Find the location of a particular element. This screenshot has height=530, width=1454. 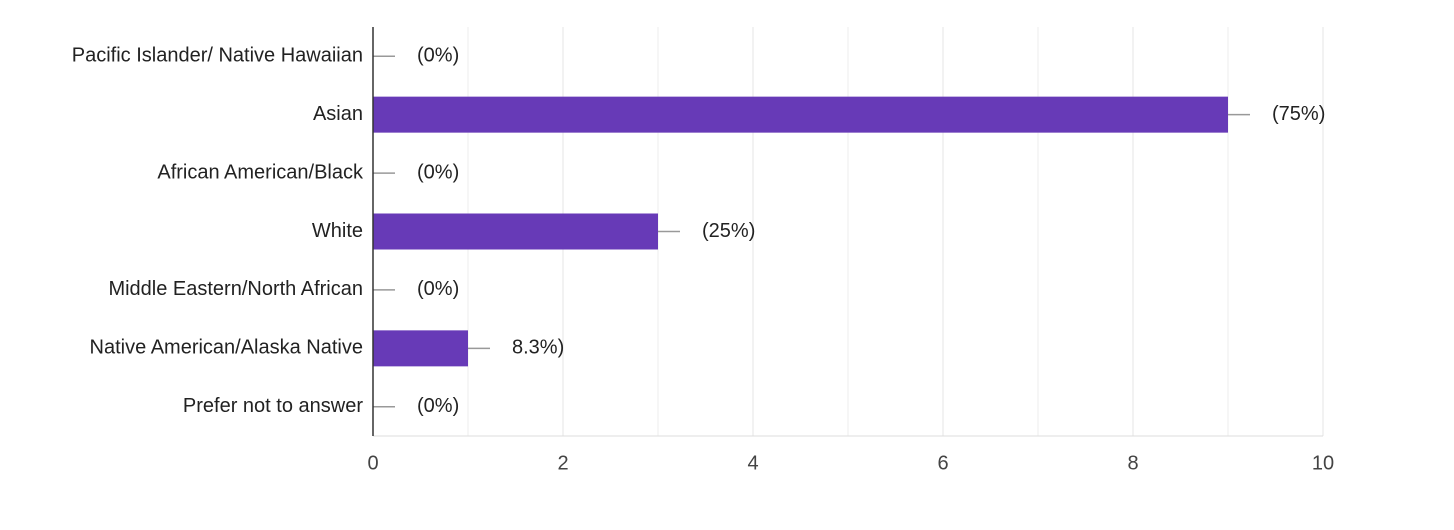

y-tick-label: African American/Black is located at coordinates (260, 172).